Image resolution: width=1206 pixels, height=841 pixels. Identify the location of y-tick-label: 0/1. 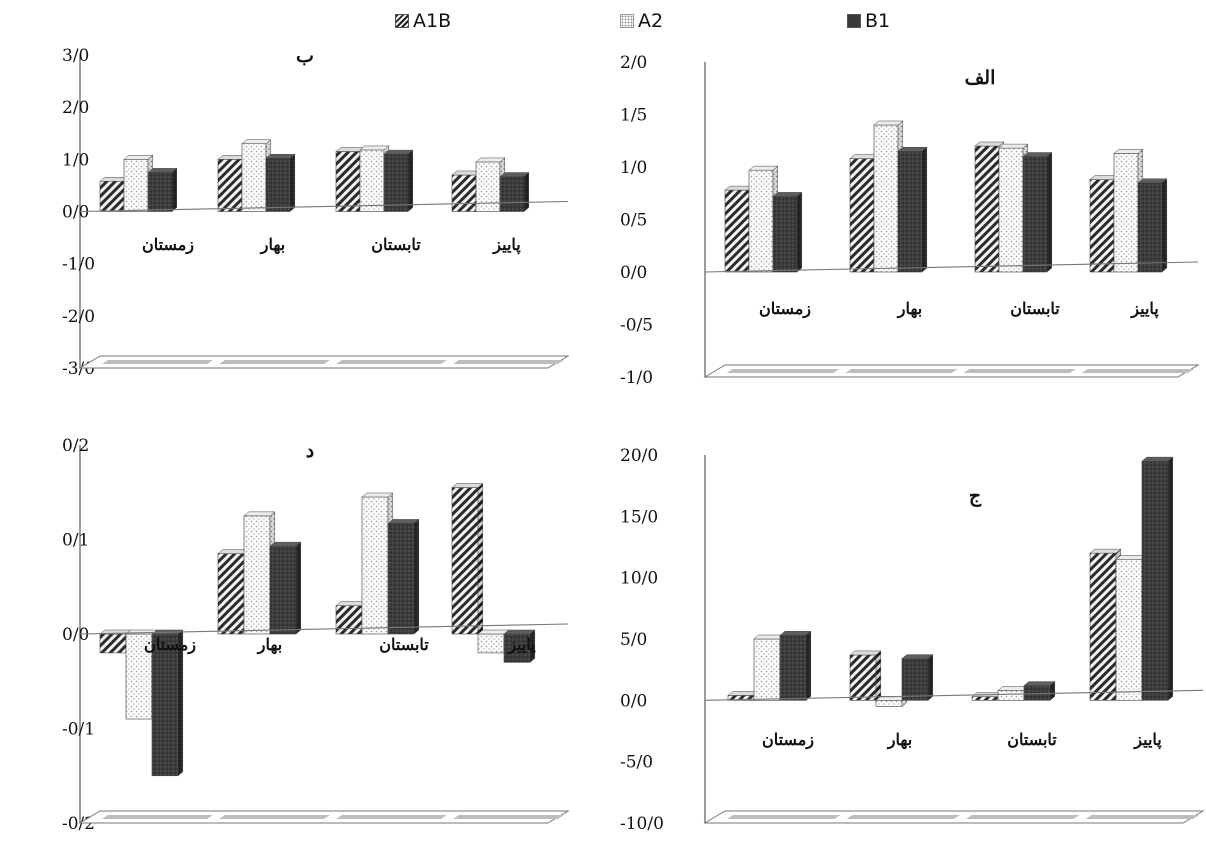
(75, 541).